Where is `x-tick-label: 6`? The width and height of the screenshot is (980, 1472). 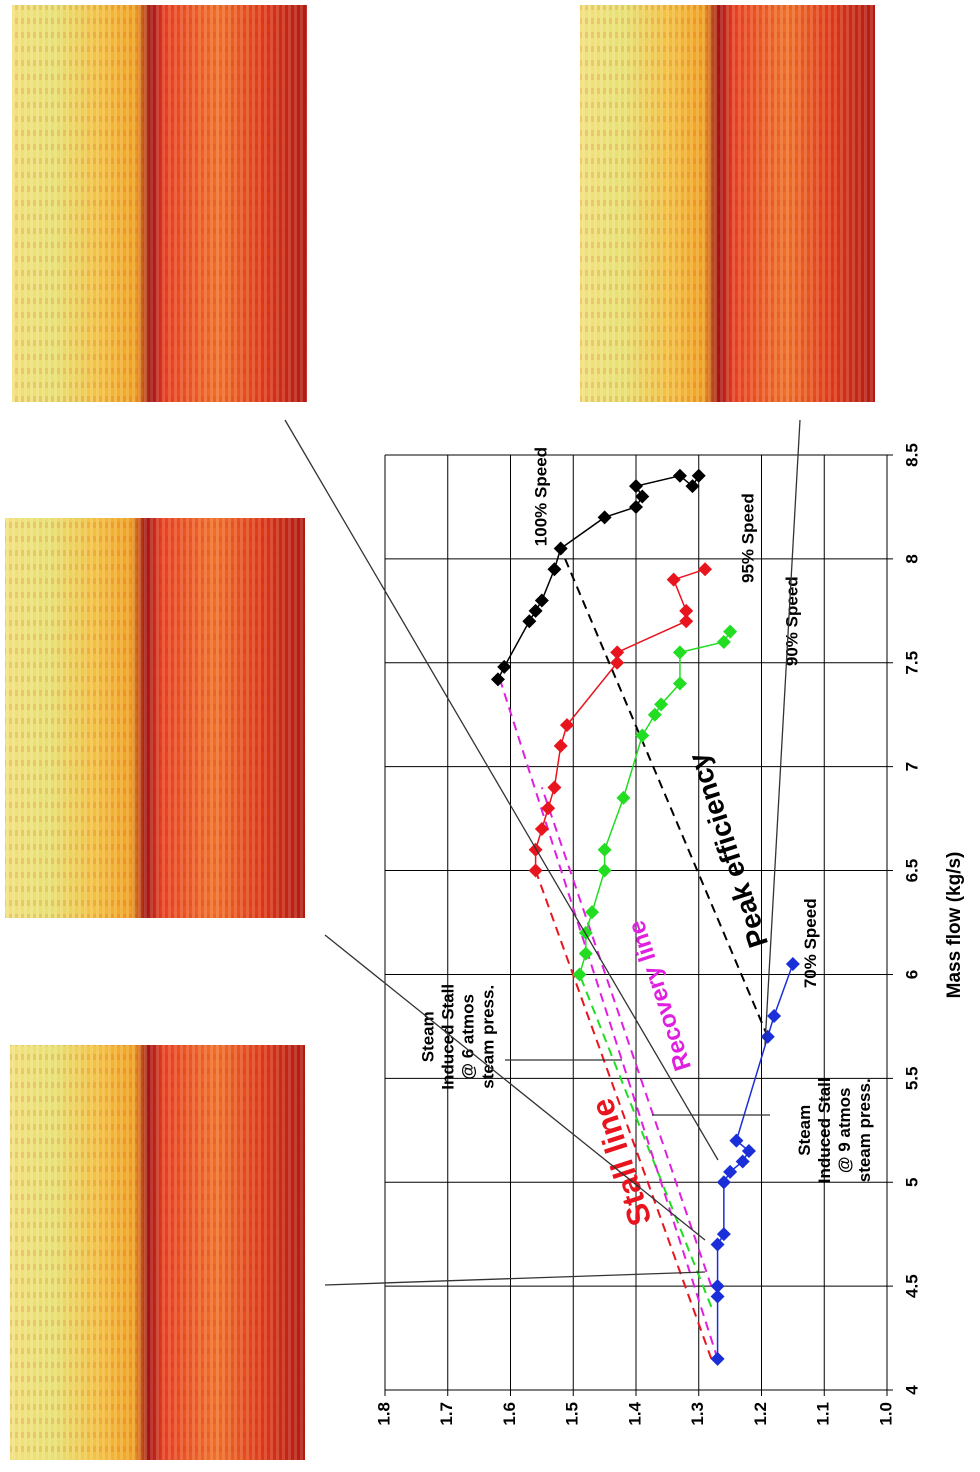 x-tick-label: 6 is located at coordinates (911, 974).